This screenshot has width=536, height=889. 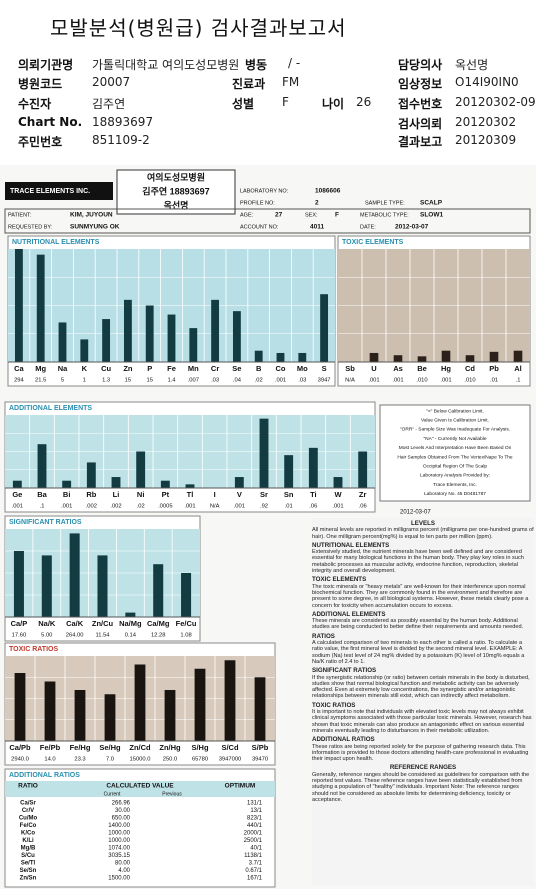 I want to click on text: "NA" - Currently Not Available, so click(x=454, y=439).